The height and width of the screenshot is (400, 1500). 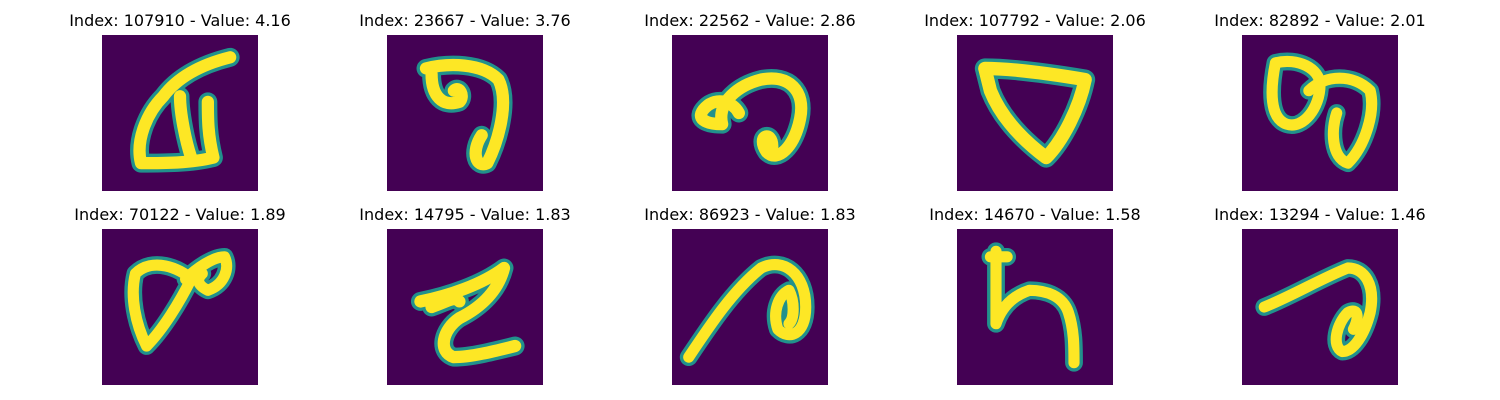 I want to click on panel-title: Index: 70122 - Value: 1.89, so click(x=180, y=215).